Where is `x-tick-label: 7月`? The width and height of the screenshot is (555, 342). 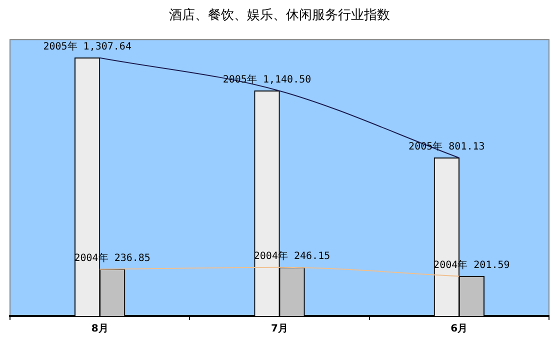 x-tick-label: 7月 is located at coordinates (279, 329).